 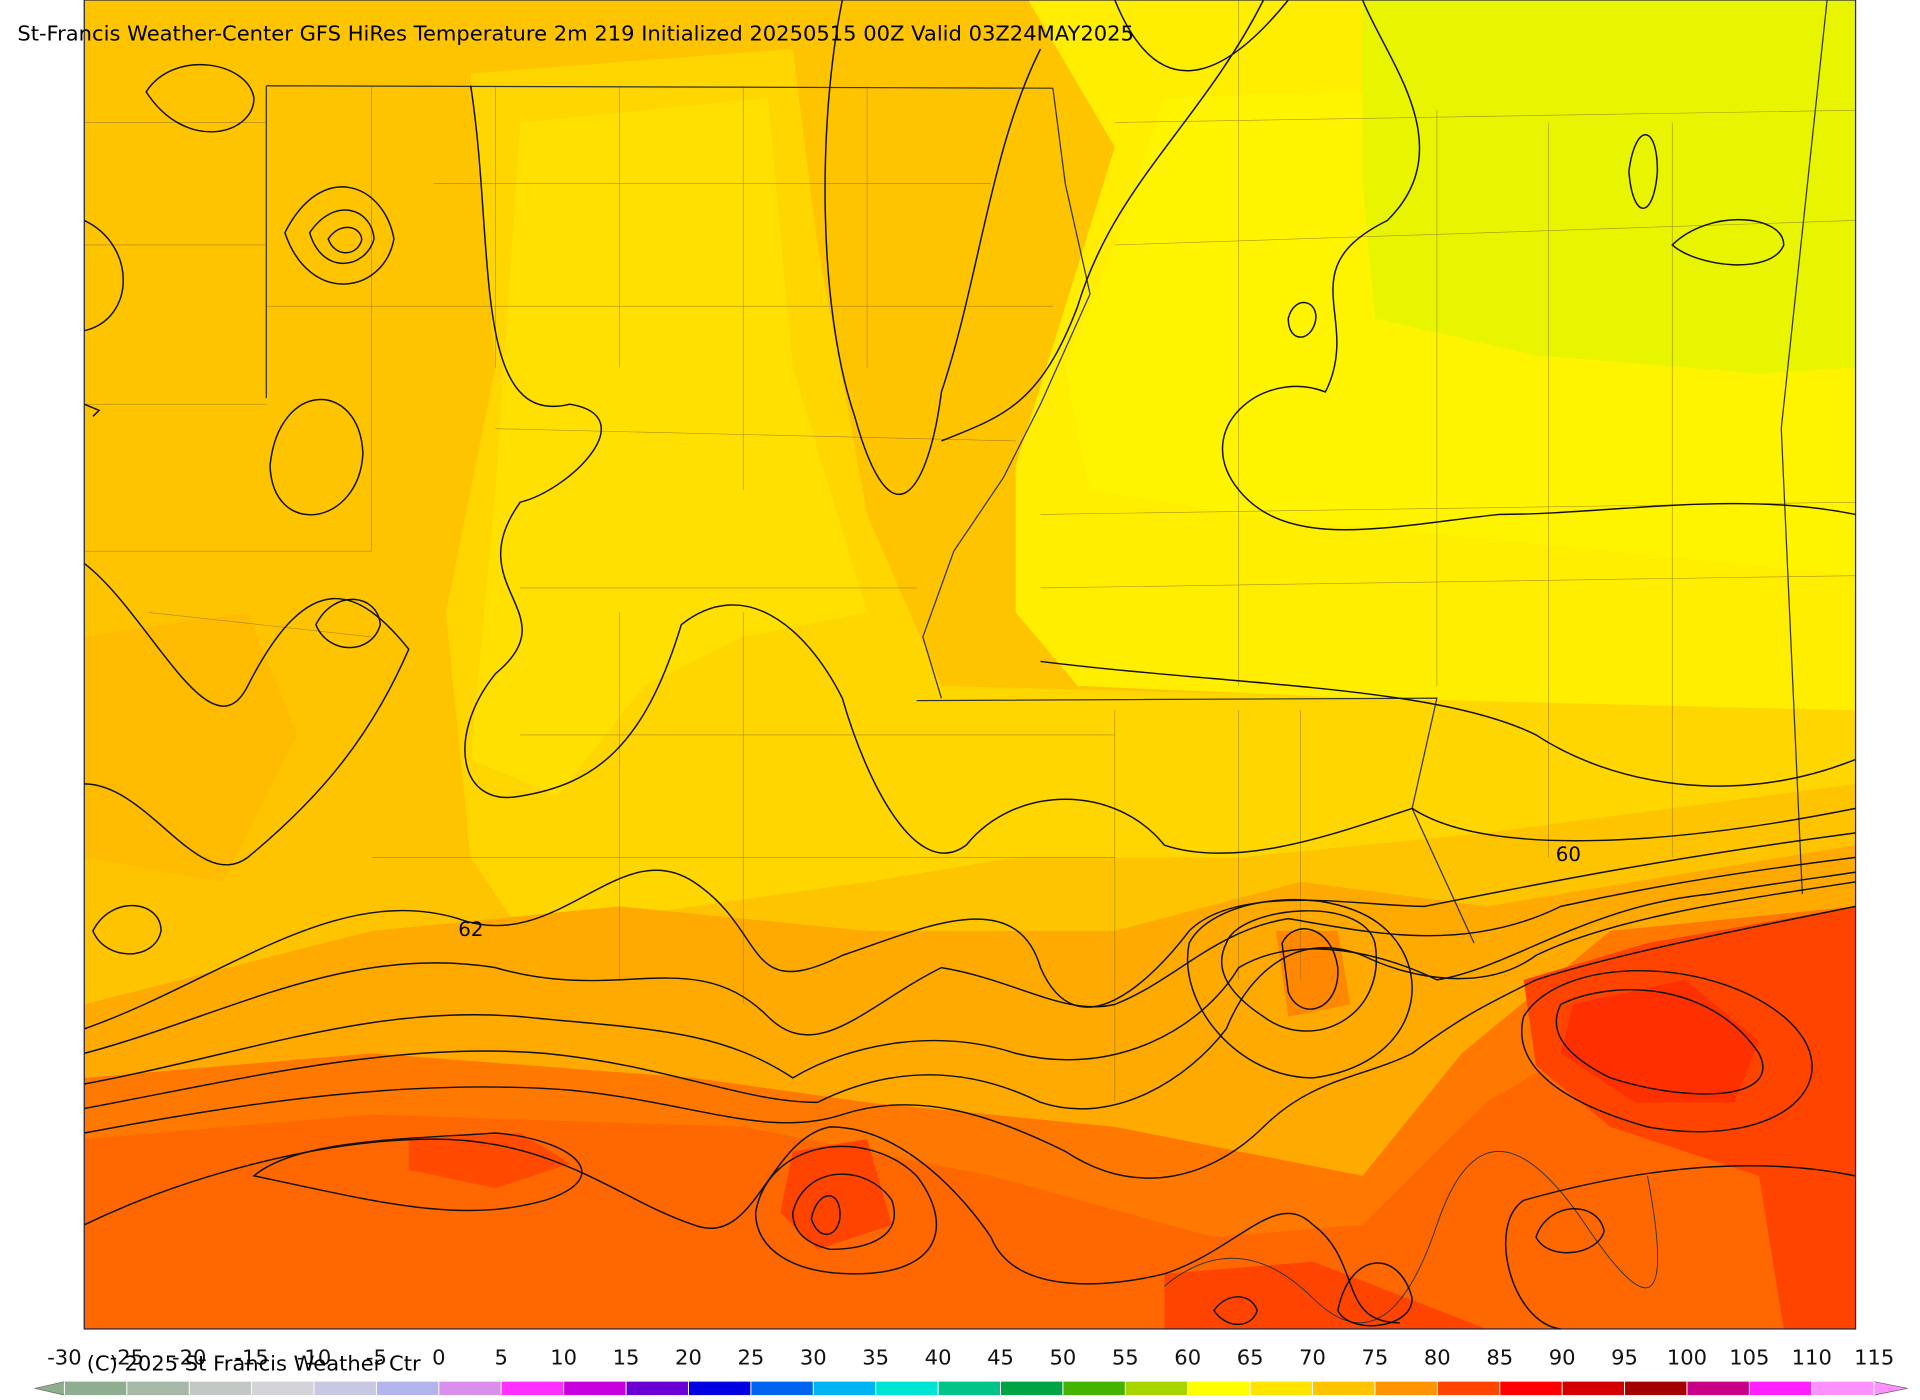 I want to click on colorbar-tick-label: 0, so click(x=438, y=1358).